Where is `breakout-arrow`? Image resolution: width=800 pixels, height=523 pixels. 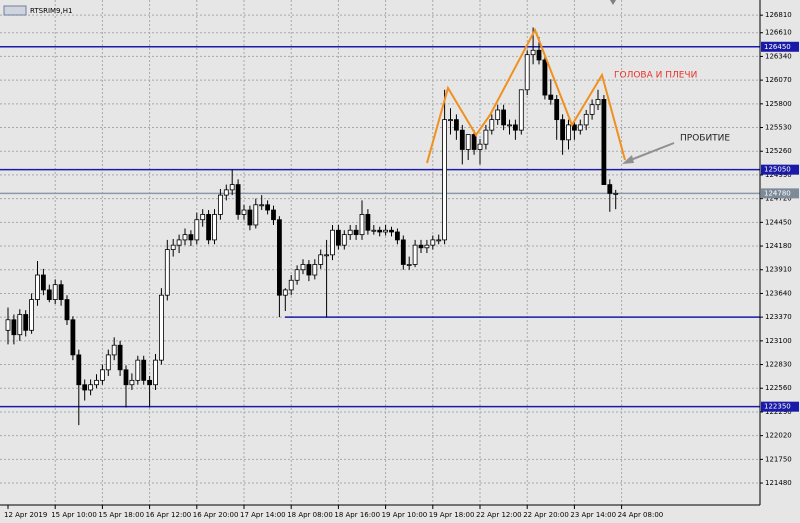 breakout-arrow is located at coordinates (651, 152).